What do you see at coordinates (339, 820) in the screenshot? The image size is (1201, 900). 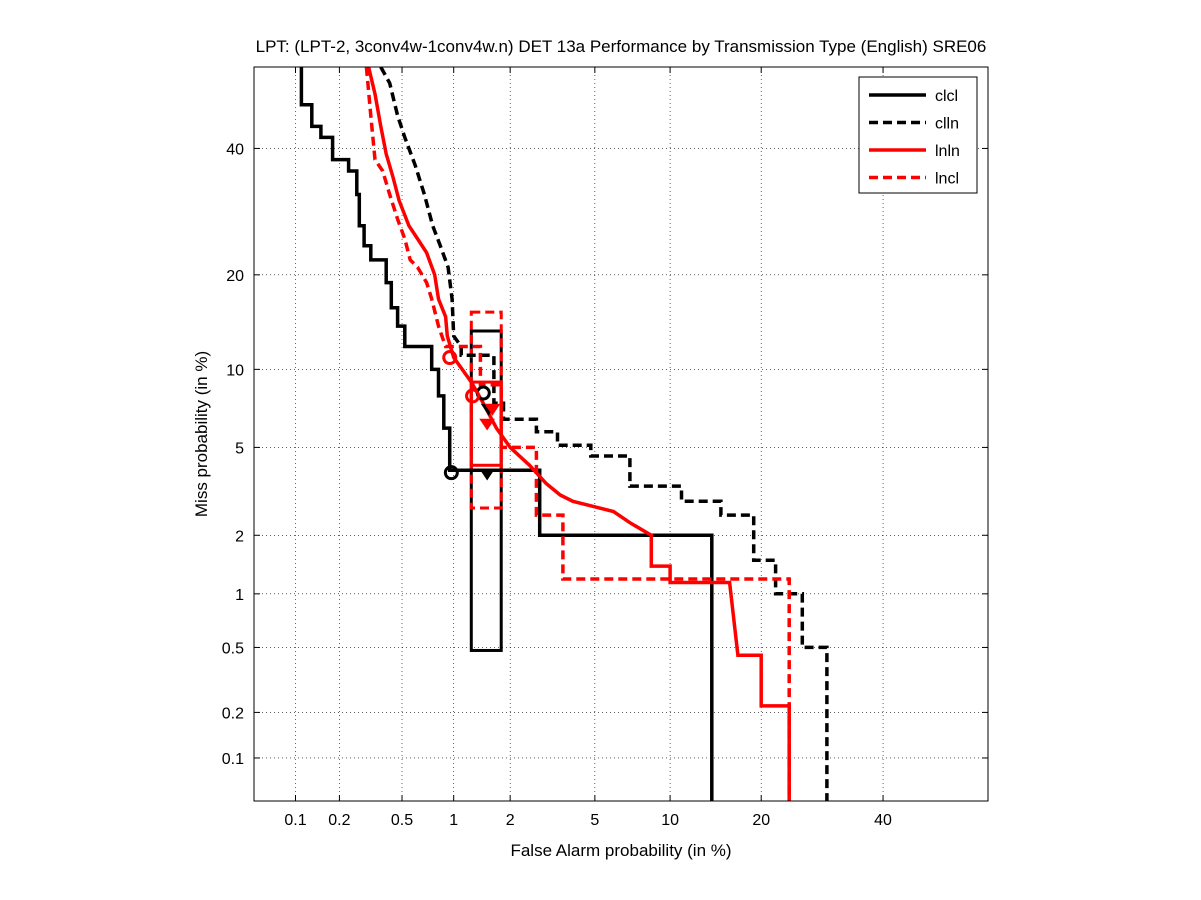 I see `x-tick-label: 0.2` at bounding box center [339, 820].